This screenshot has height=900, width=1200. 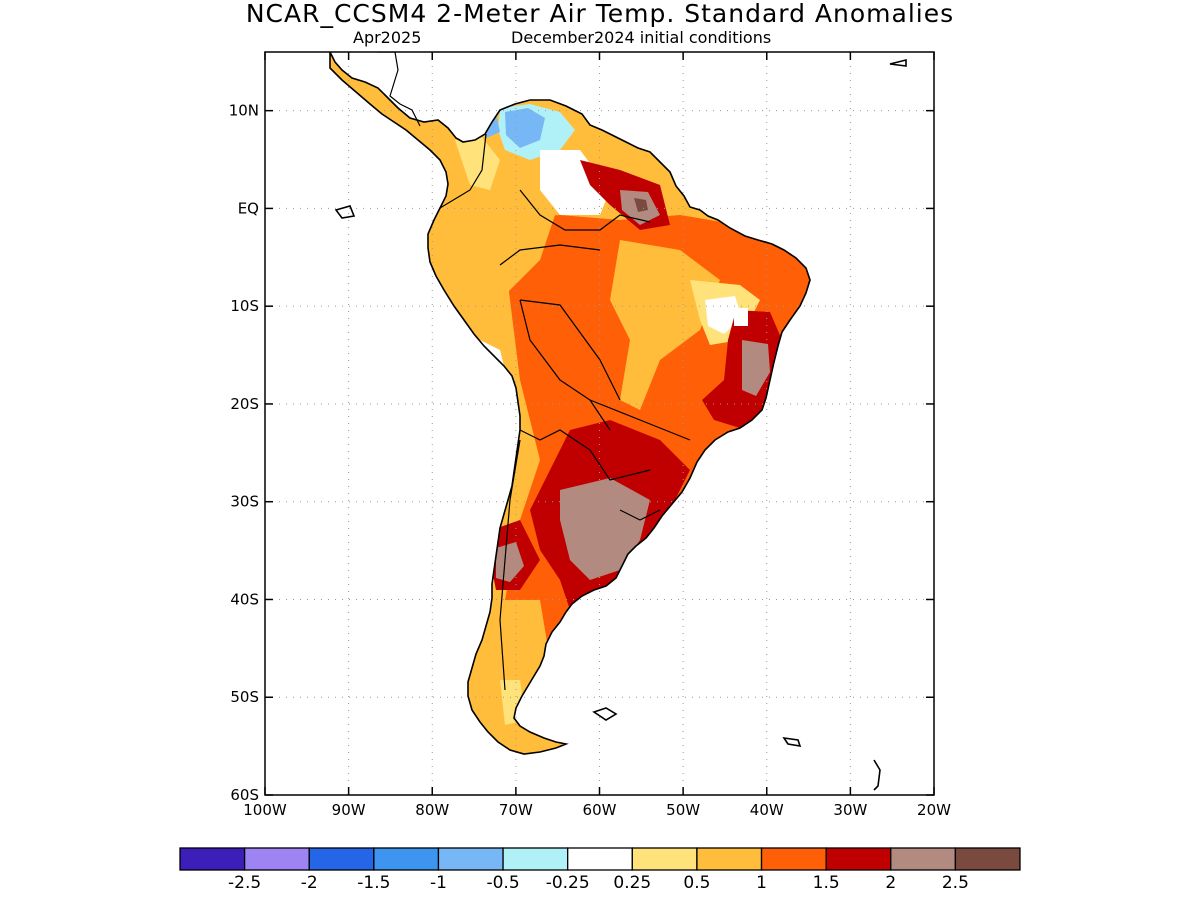 I want to click on lat-tick-label: 10S, so click(x=244, y=306).